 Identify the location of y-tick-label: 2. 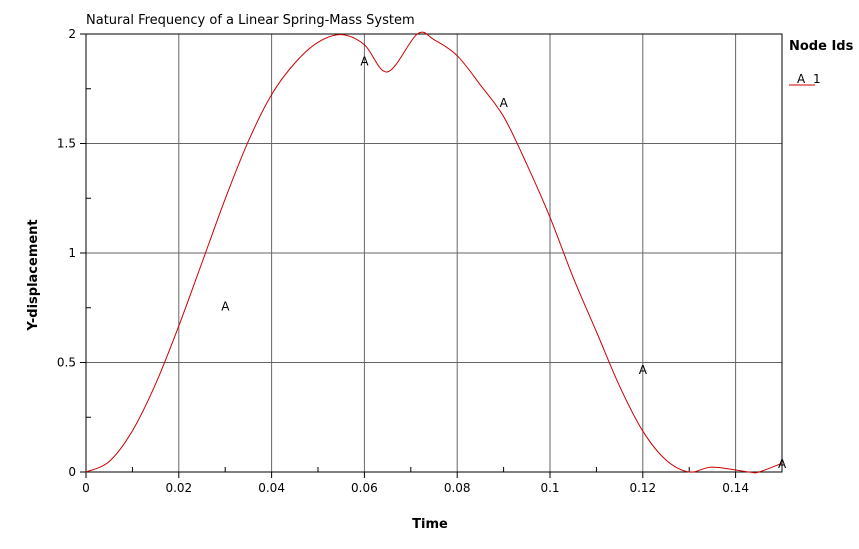
(72, 34).